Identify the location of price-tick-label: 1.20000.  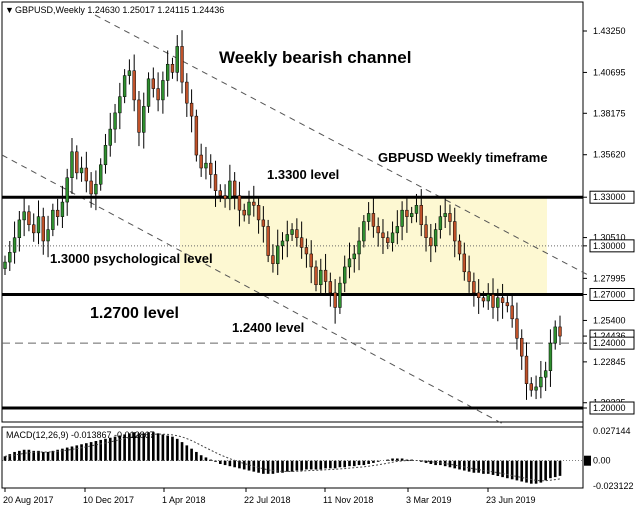
(609, 408).